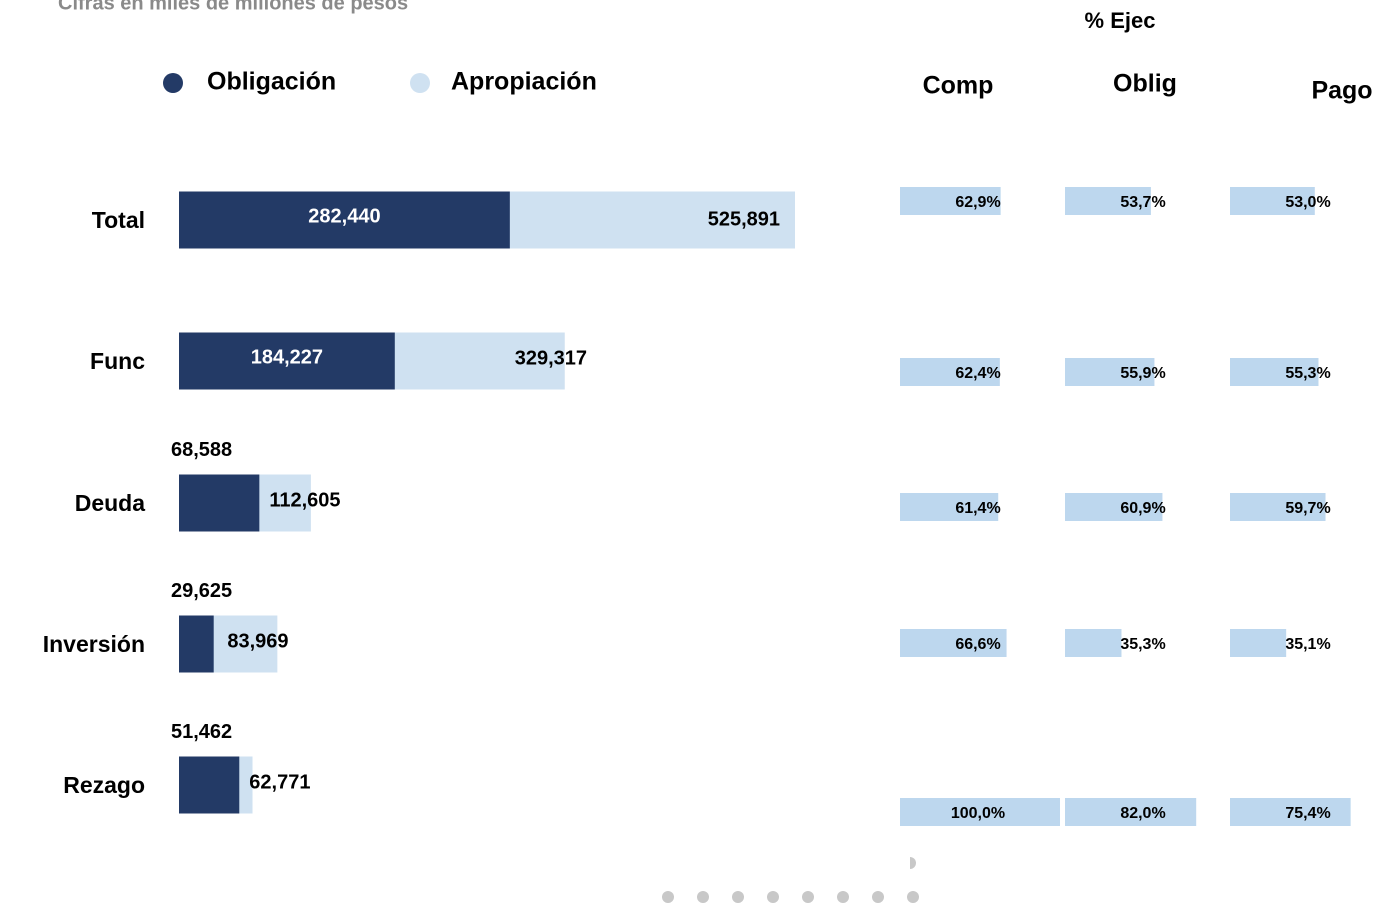  Describe the element at coordinates (110, 503) in the screenshot. I see `category-label: Deuda` at that location.